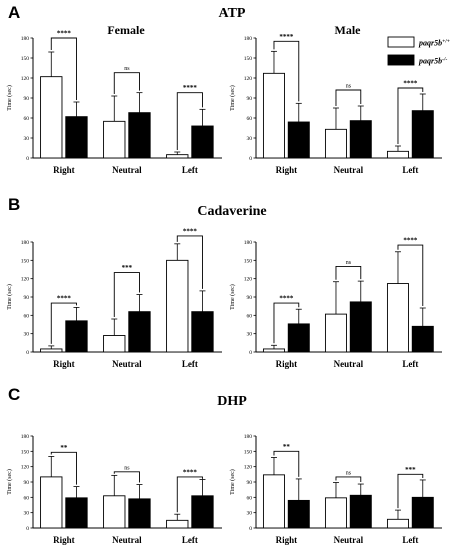 The image size is (462, 550). Describe the element at coordinates (232, 401) in the screenshot. I see `row-title-dhp: DHP` at that location.